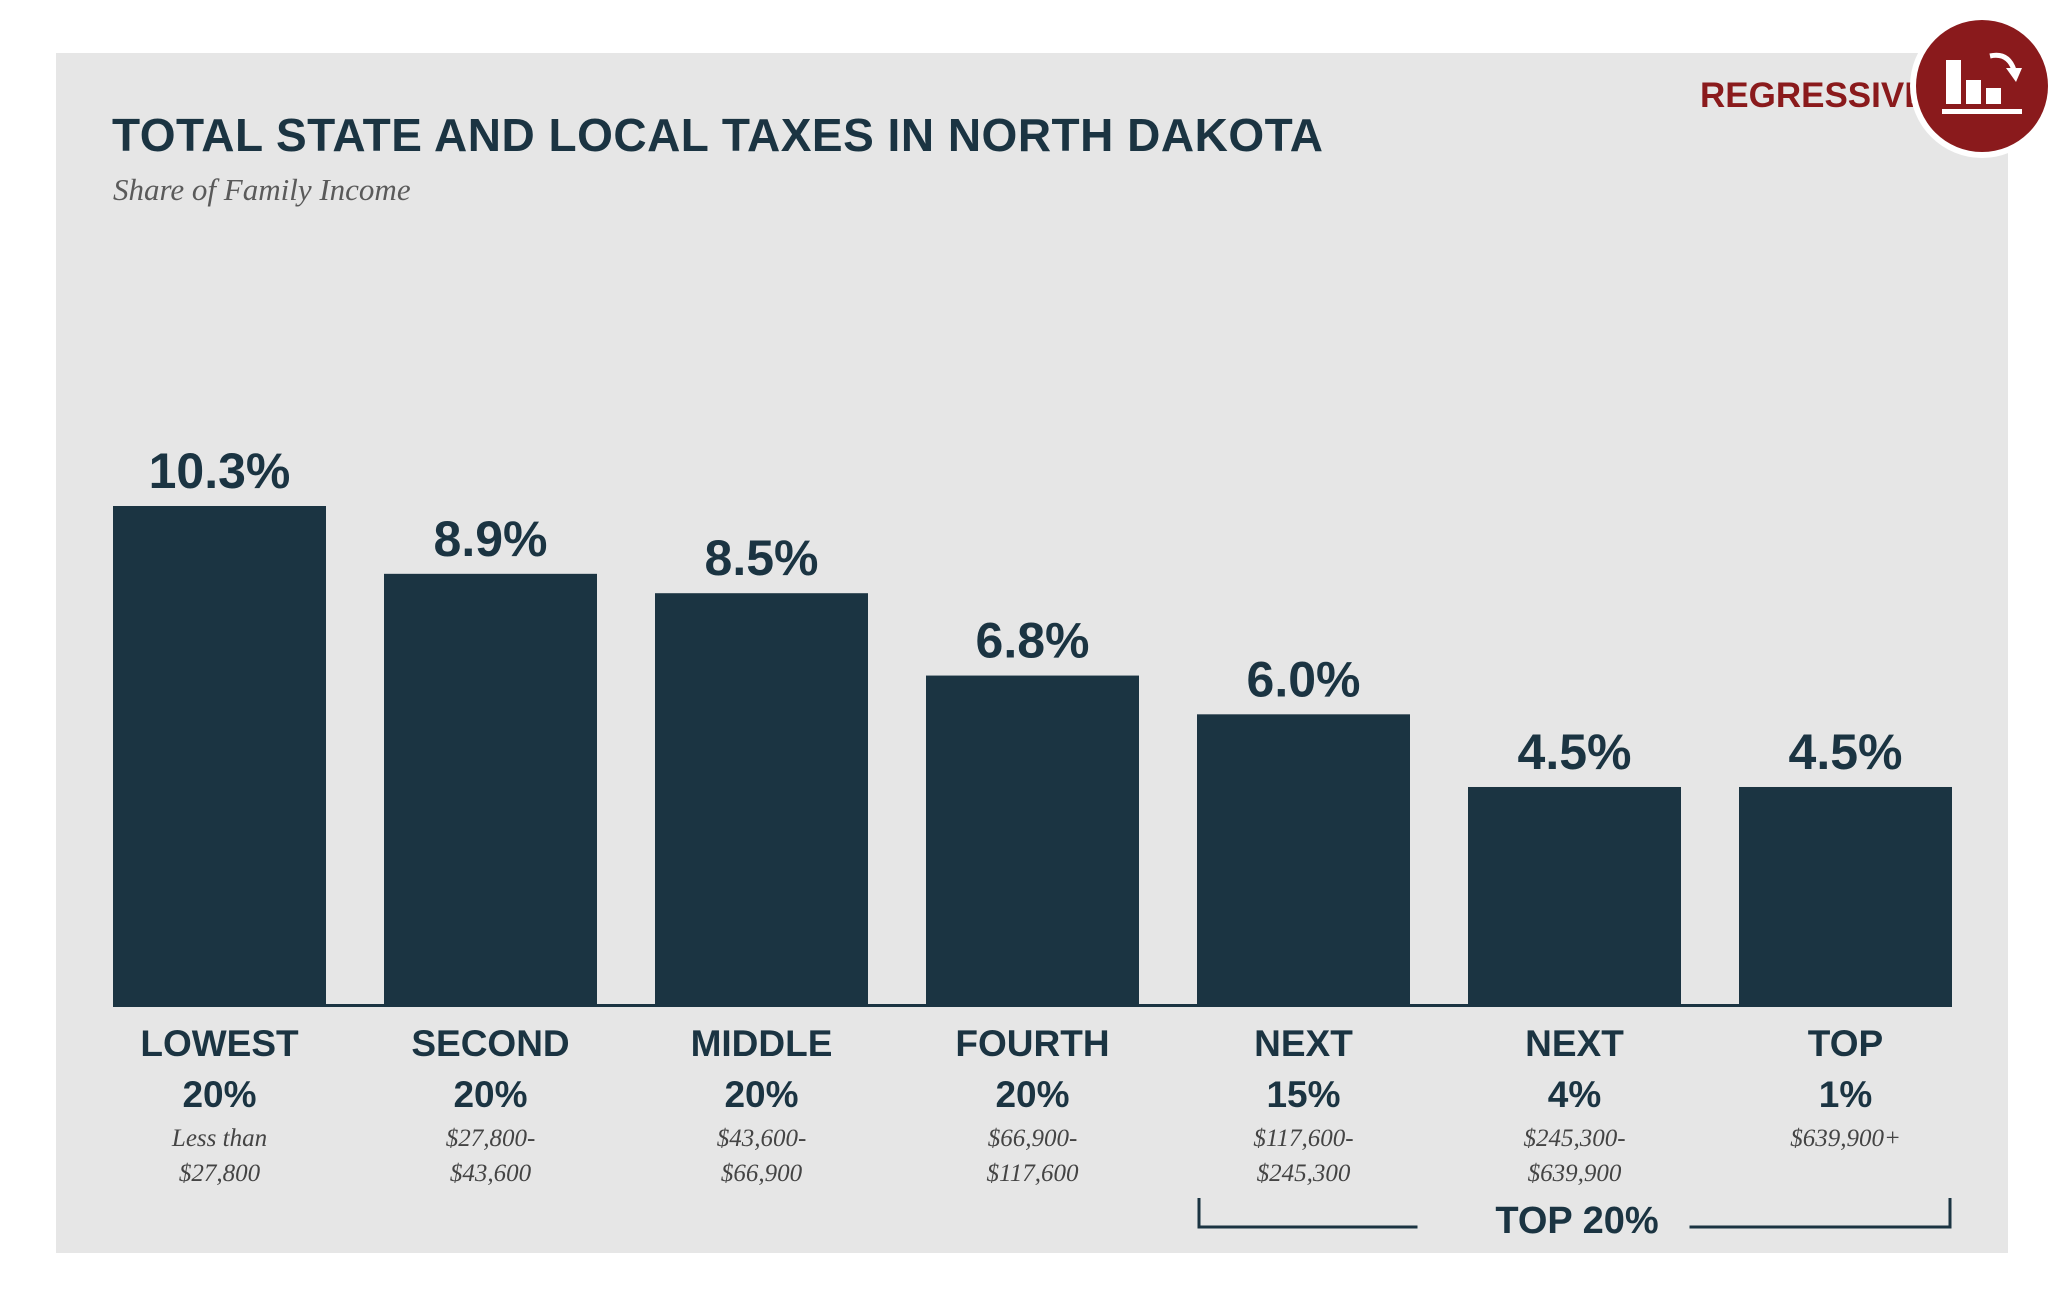  I want to click on income-range-line1-2: $27,800-, so click(491, 1138).